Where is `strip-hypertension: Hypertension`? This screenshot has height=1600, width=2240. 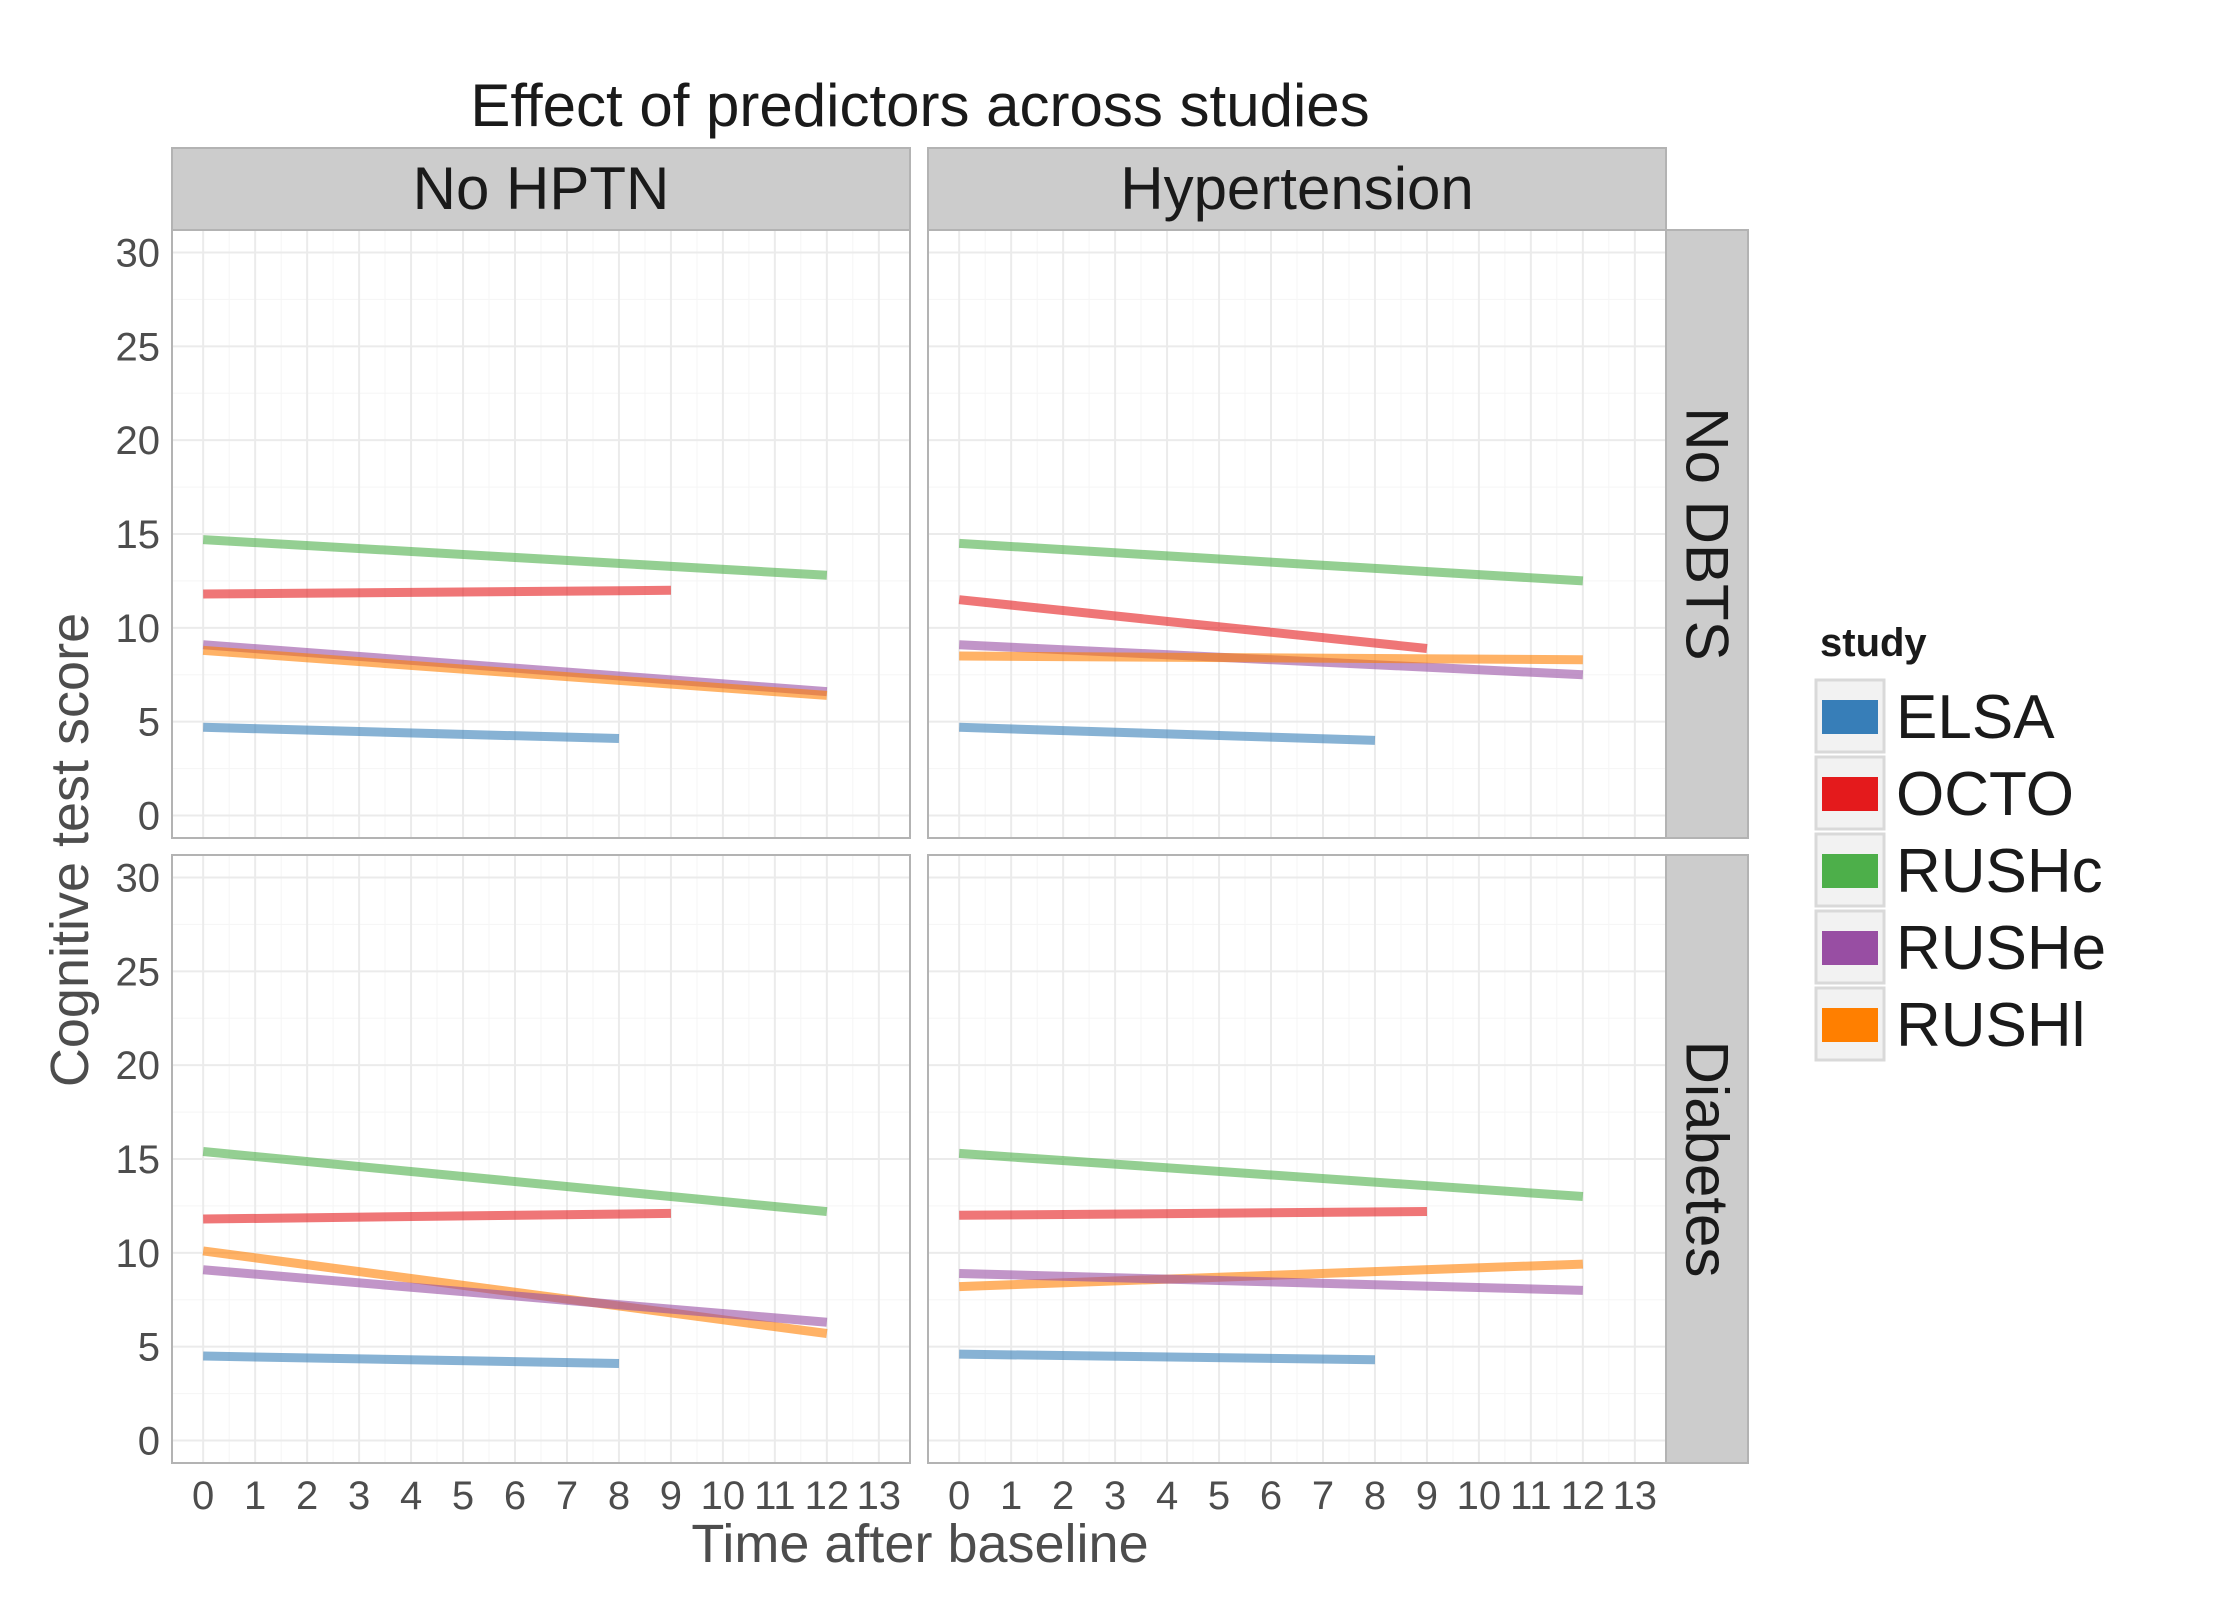 strip-hypertension: Hypertension is located at coordinates (1297, 189).